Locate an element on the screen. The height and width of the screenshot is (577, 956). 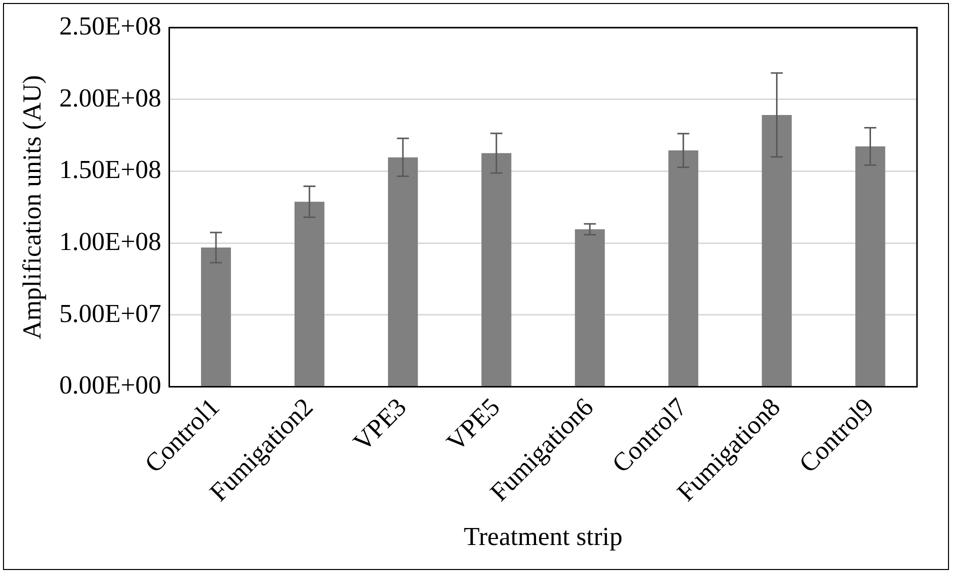
y-axis-title: Amplification units (AU) is located at coordinates (31, 207).